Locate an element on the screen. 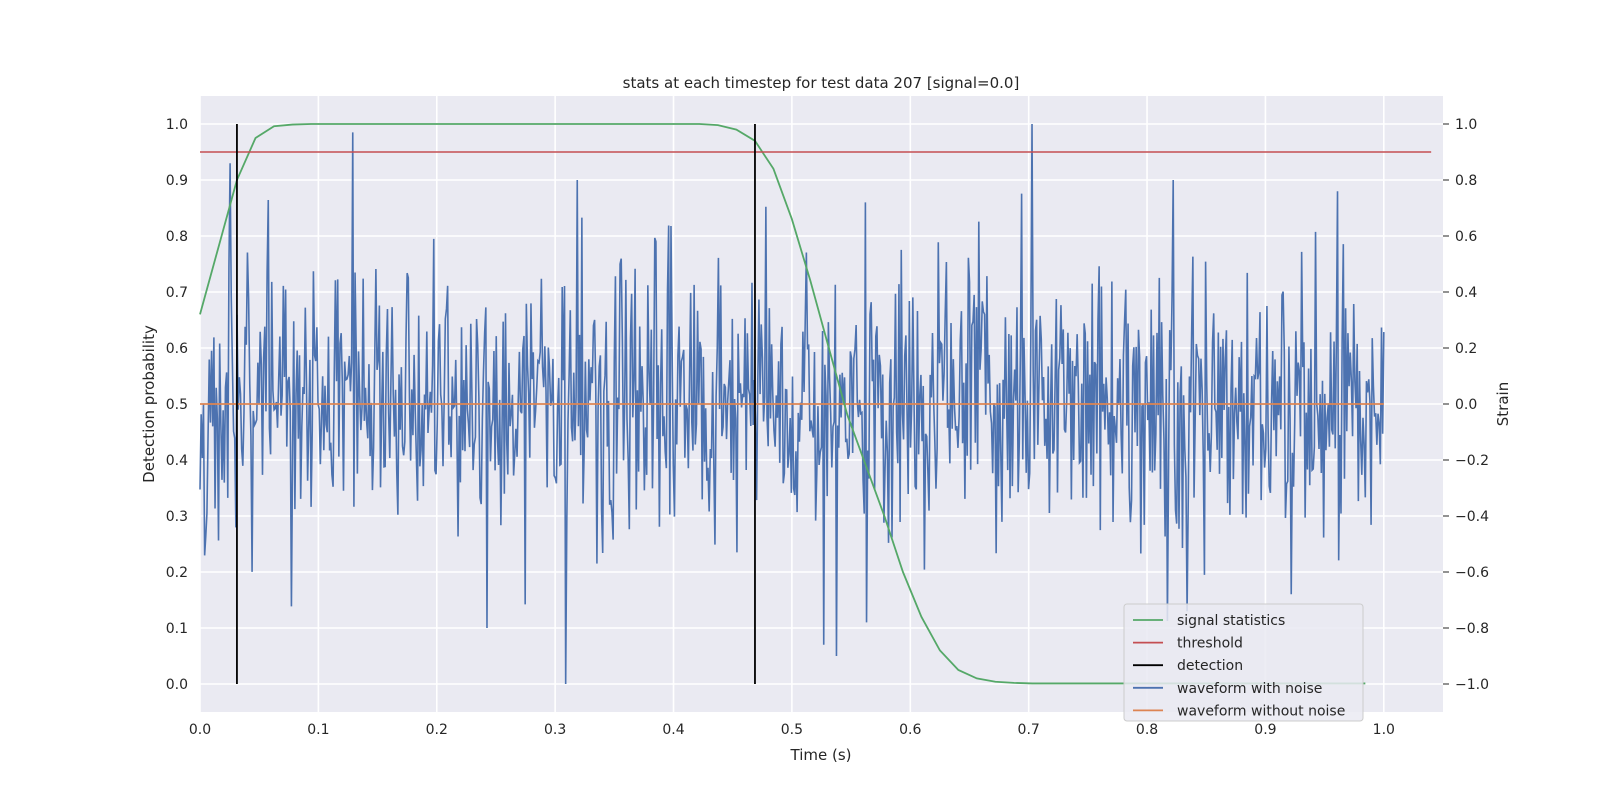 This screenshot has height=800, width=1600. x-tick-label: 1.0 is located at coordinates (1384, 730).